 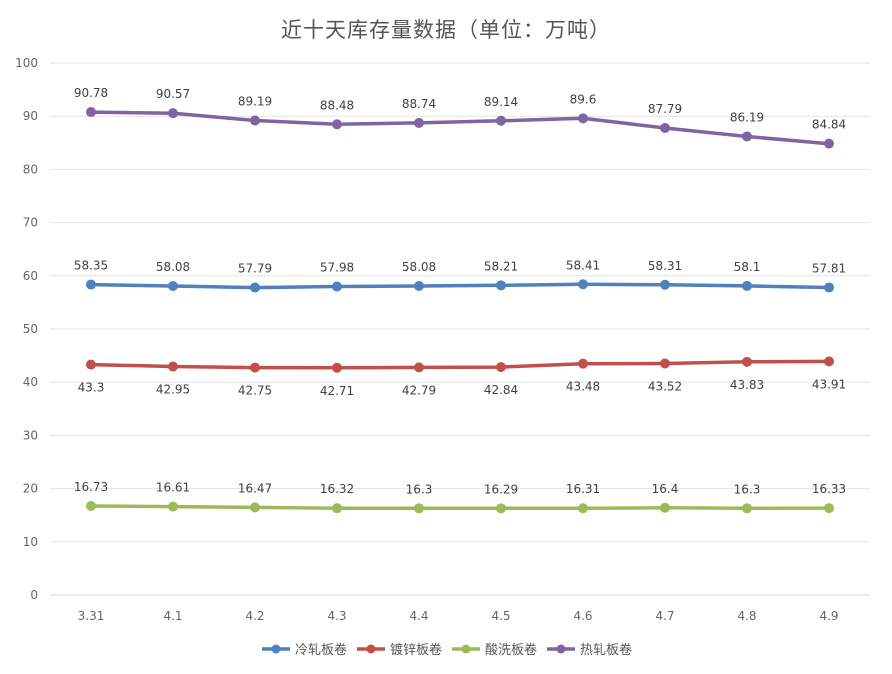 What do you see at coordinates (255, 102) in the screenshot?
I see `data-label: 89.19` at bounding box center [255, 102].